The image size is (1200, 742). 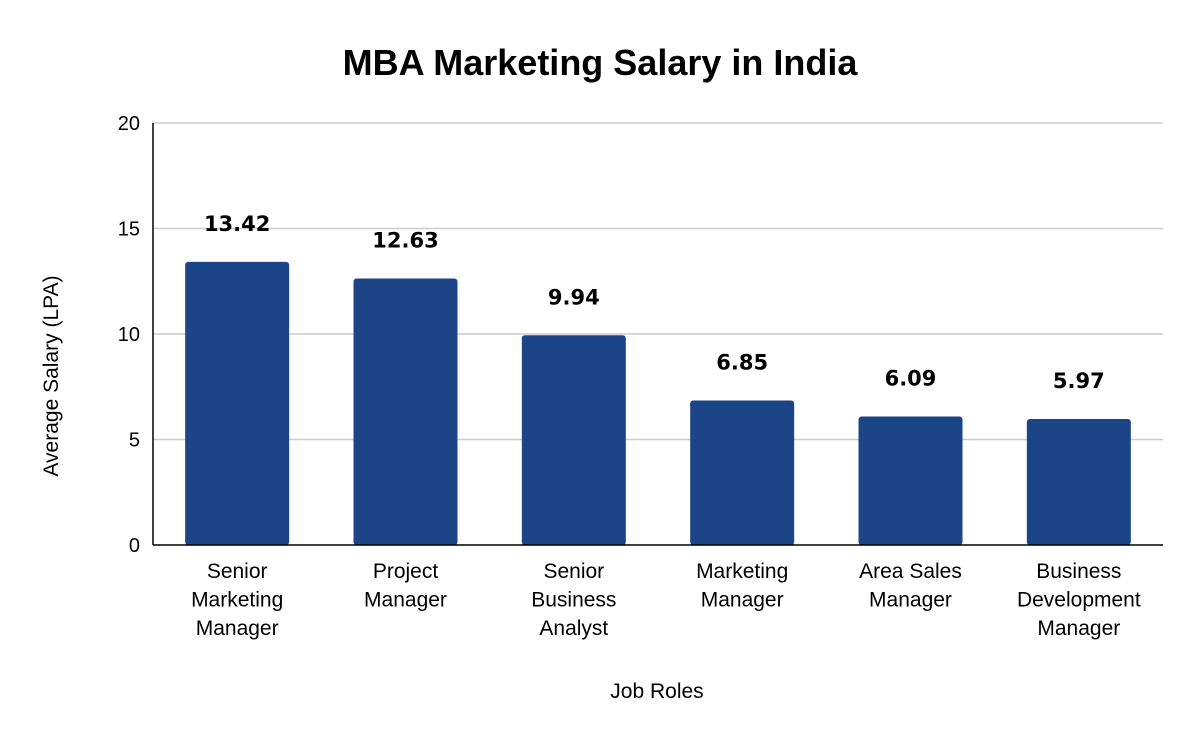 I want to click on chart-title: MBA Marketing Salary in India, so click(x=601, y=62).